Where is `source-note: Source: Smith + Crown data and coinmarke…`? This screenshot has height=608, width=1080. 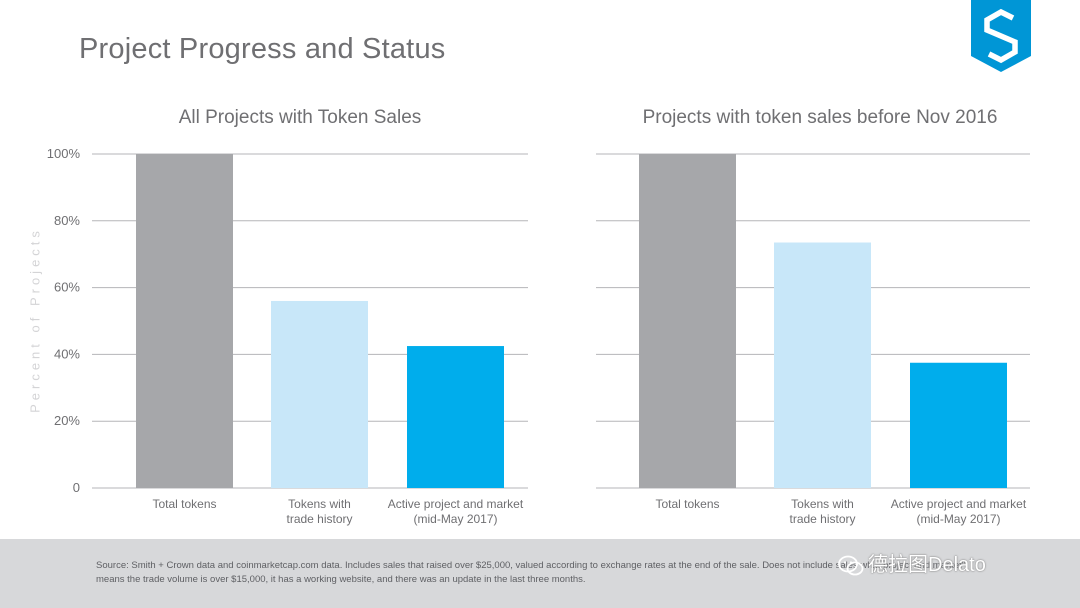
source-note: Source: Smith + Crown data and coinmarke… is located at coordinates (531, 572).